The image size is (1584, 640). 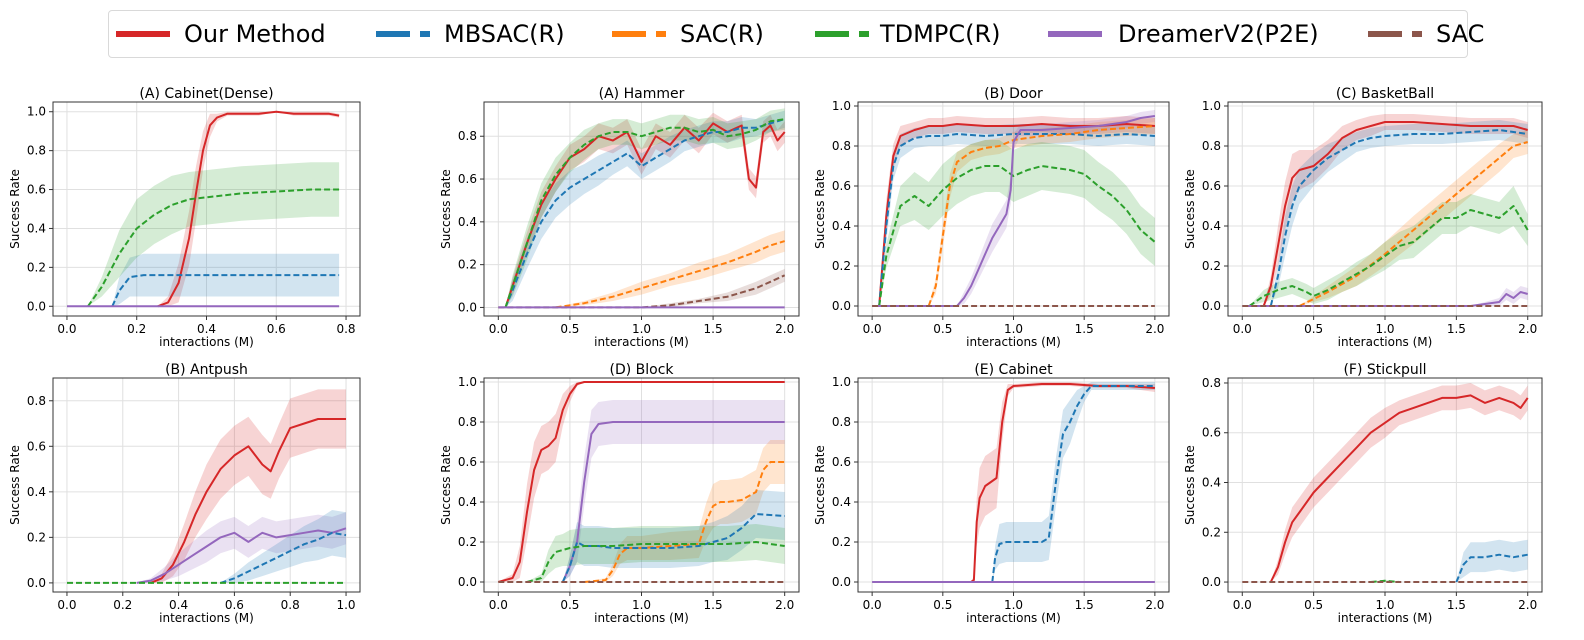 What do you see at coordinates (1460, 34) in the screenshot?
I see `legend-label-sac: SAC` at bounding box center [1460, 34].